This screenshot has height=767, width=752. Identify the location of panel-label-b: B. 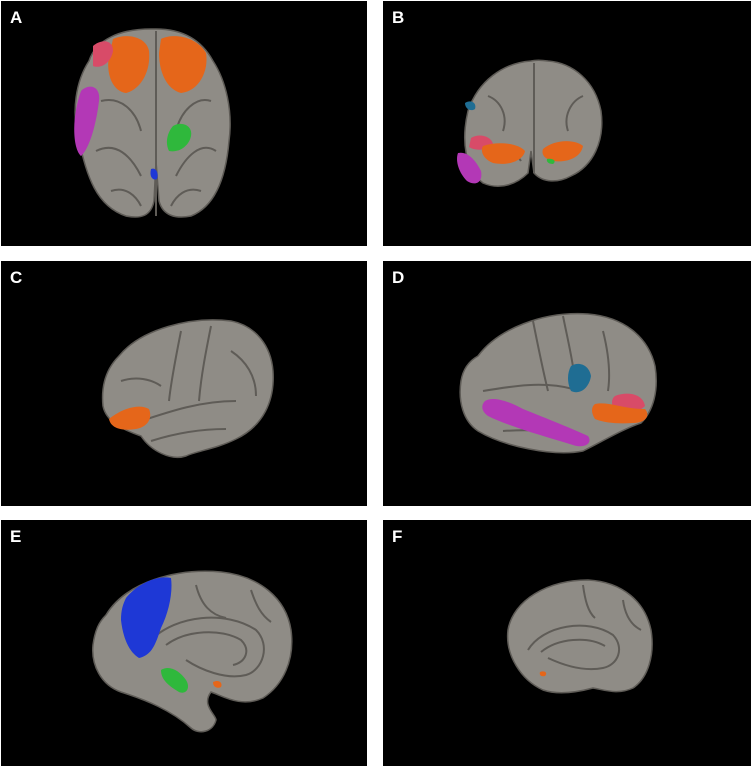
(398, 17).